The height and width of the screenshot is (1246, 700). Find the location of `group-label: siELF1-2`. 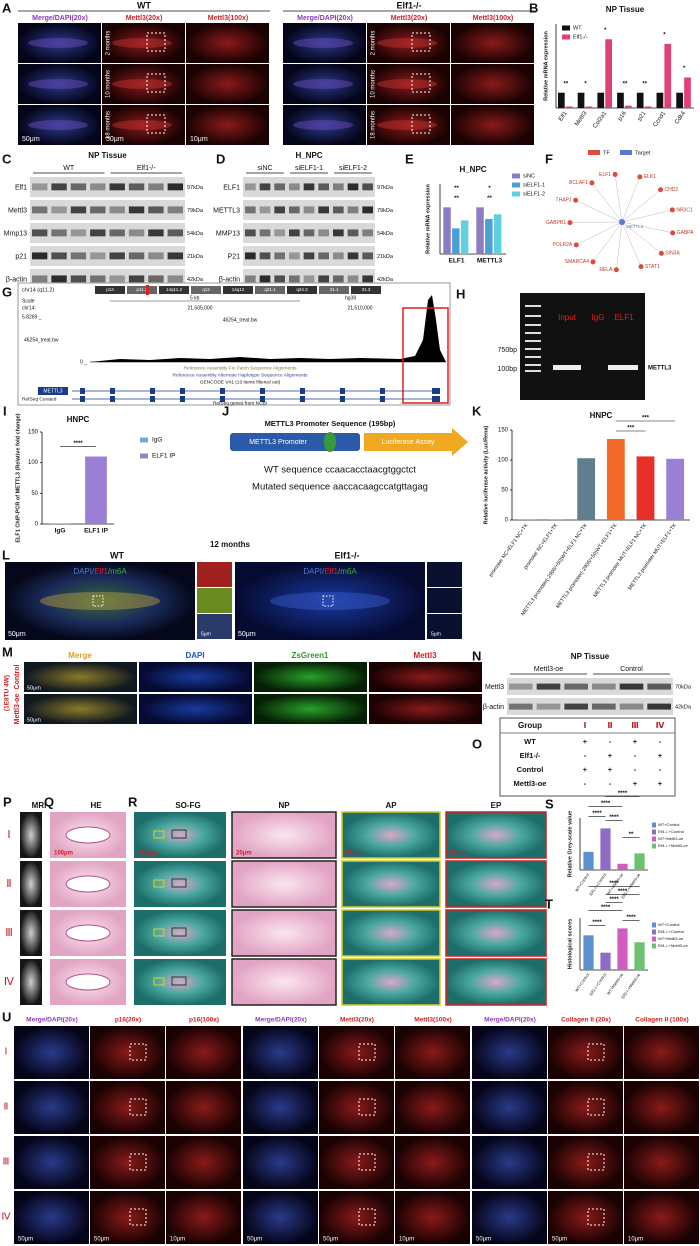

group-label: siELF1-2 is located at coordinates (353, 168).